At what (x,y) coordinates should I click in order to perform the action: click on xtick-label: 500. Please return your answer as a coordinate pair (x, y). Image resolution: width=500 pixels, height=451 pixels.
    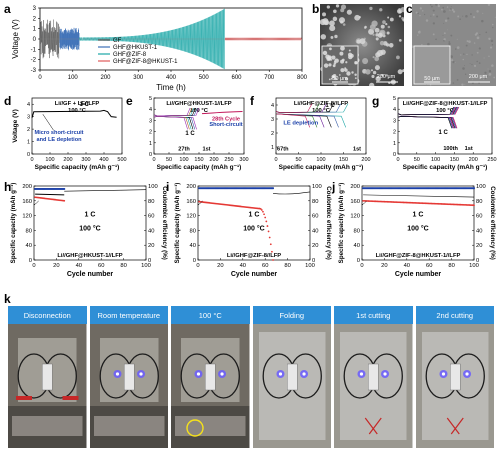
    Looking at the image, I should click on (121, 160).